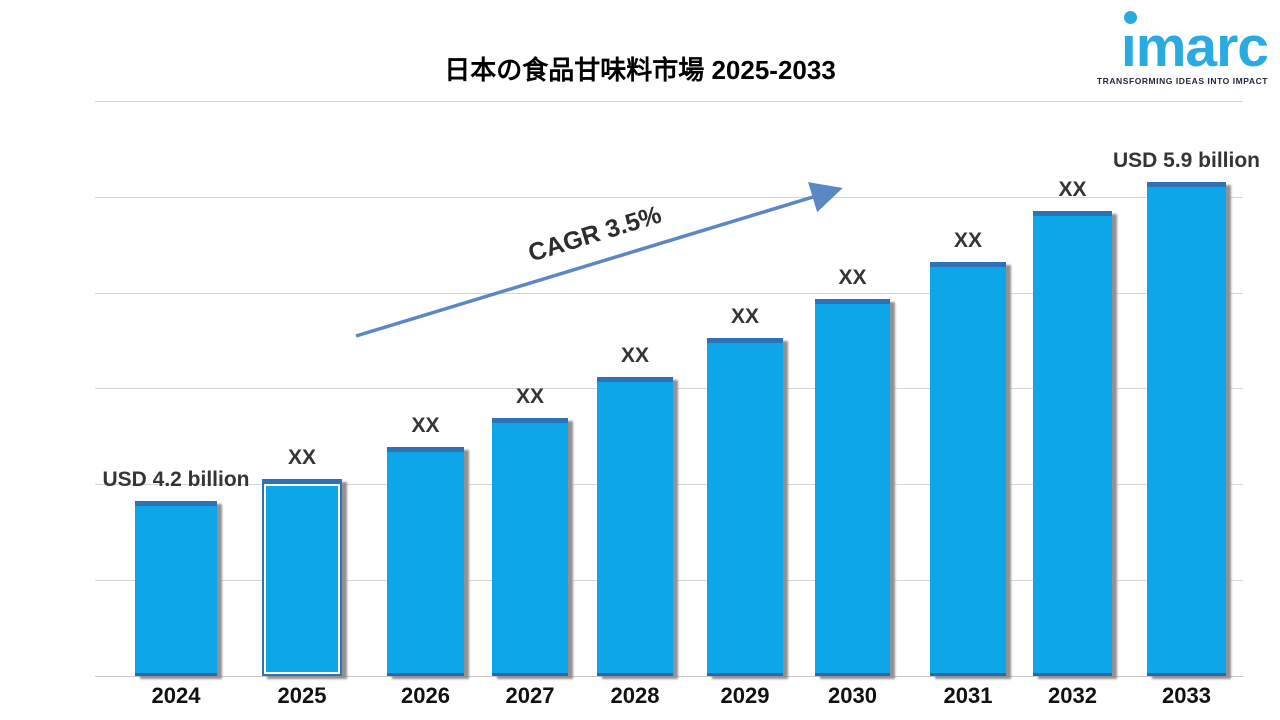 This screenshot has width=1280, height=720. Describe the element at coordinates (745, 695) in the screenshot. I see `axis-label-2029: 2029` at that location.